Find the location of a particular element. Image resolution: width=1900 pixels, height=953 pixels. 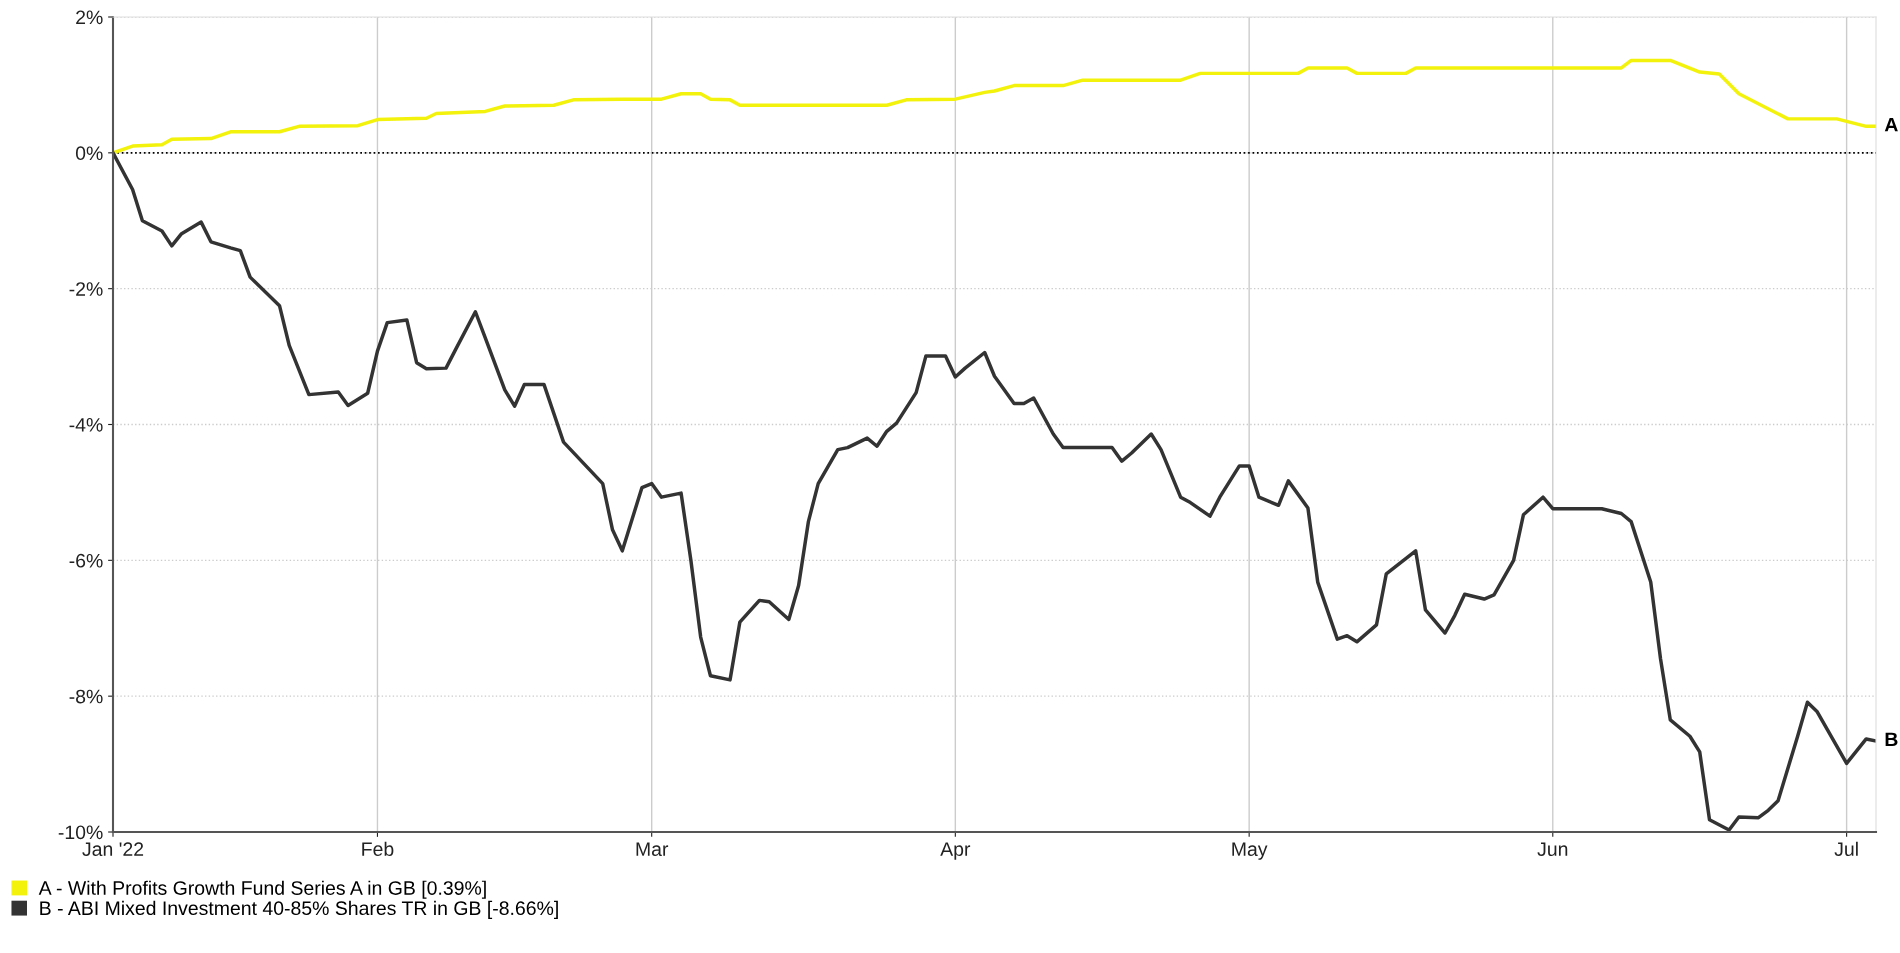

x-tick-label: Feb is located at coordinates (378, 848).